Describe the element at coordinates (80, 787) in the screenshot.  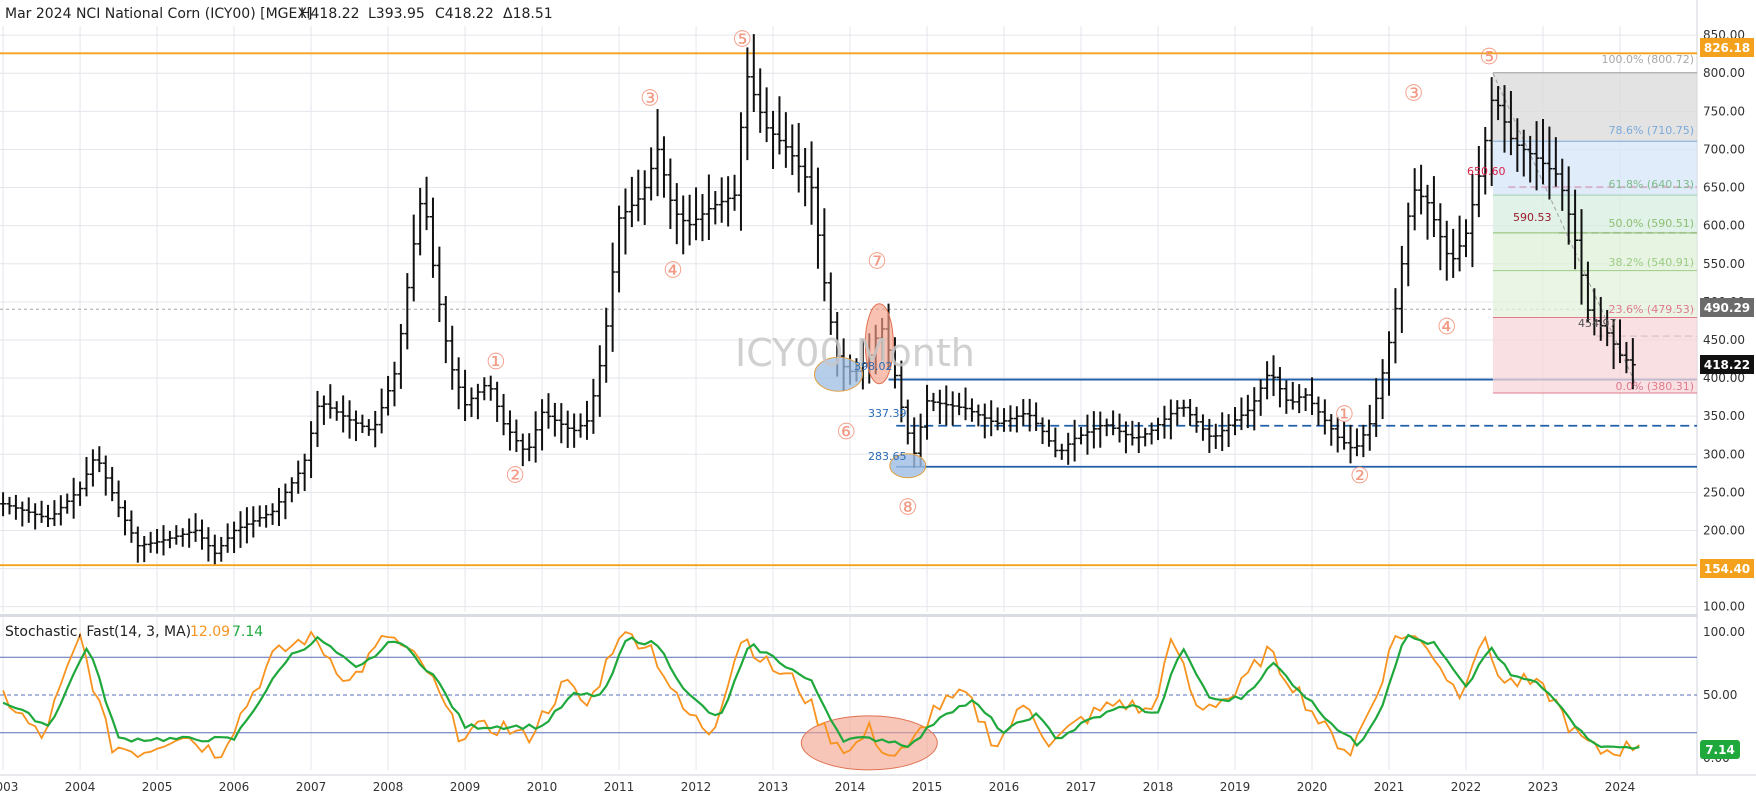
I see `time-tick-label: 2004` at that location.